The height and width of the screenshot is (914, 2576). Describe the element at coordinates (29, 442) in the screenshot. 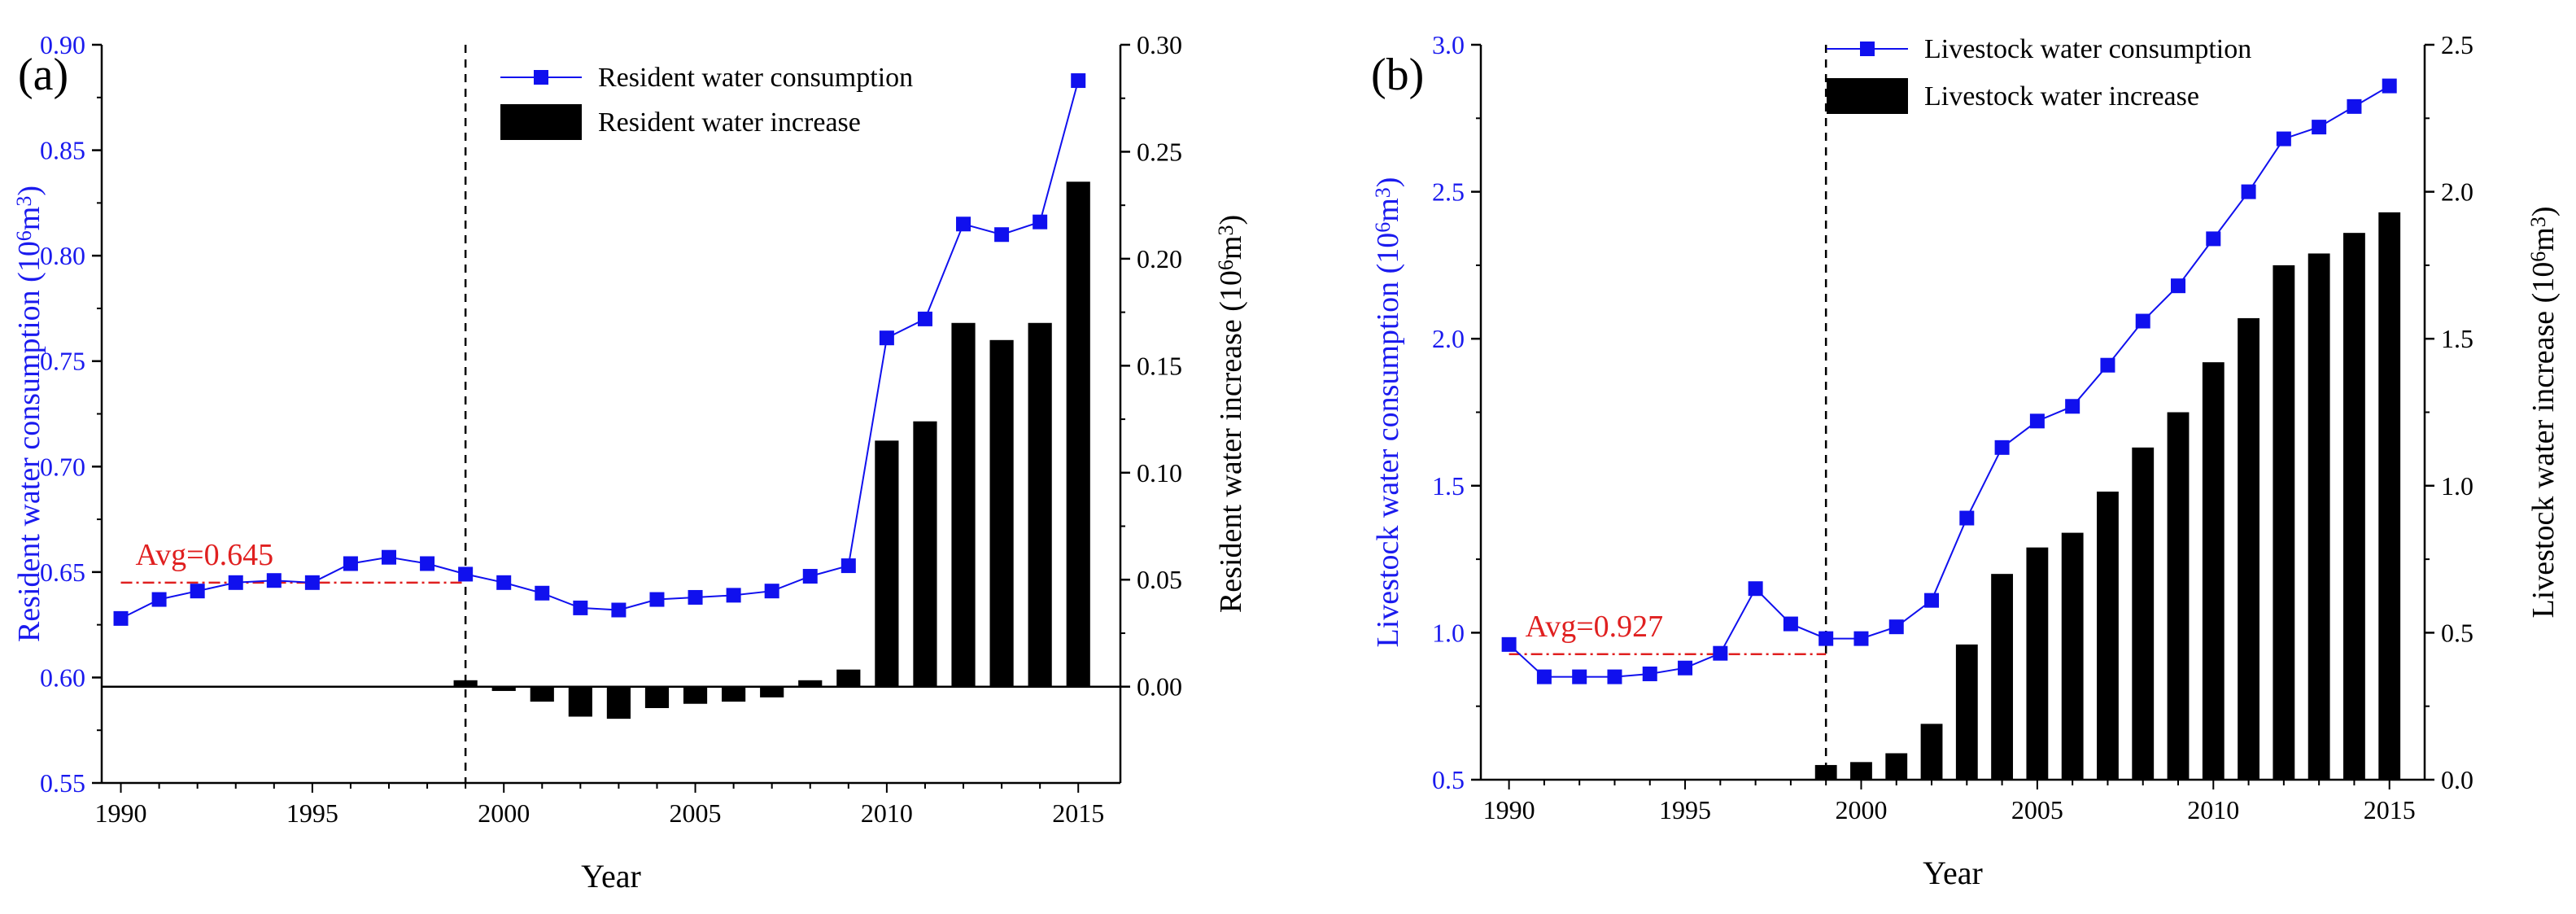

I see `axis-label-part: Resident water consumption (10` at that location.